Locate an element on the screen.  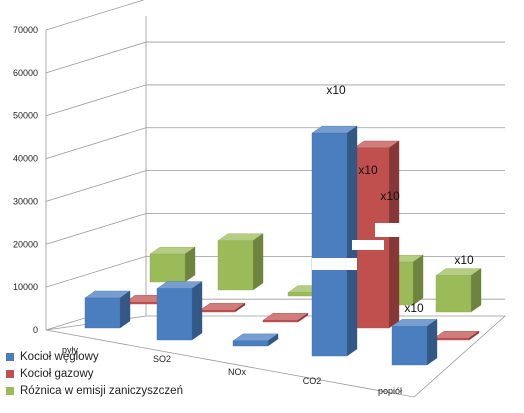
annotation-x10-1: x10 is located at coordinates (368, 170).